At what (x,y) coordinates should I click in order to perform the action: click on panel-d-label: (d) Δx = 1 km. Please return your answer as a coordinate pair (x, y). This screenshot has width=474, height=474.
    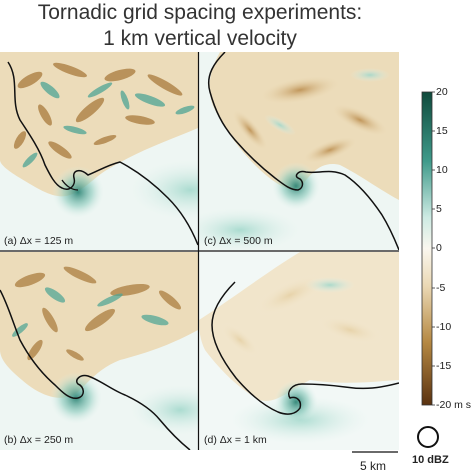
    Looking at the image, I should click on (235, 440).